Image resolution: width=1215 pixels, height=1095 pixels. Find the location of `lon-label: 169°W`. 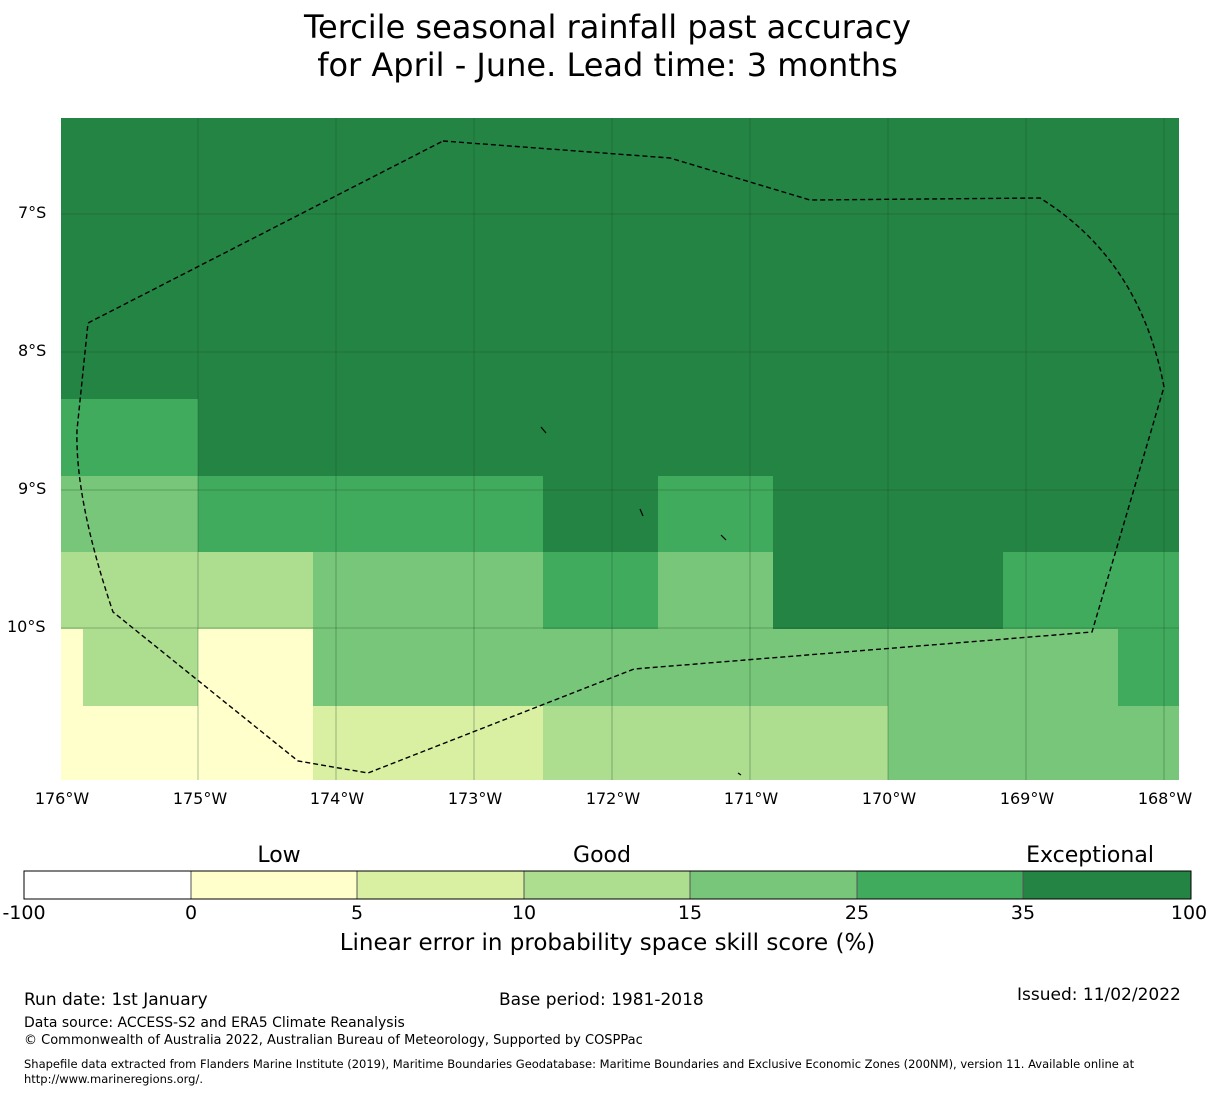

lon-label: 169°W is located at coordinates (1027, 798).